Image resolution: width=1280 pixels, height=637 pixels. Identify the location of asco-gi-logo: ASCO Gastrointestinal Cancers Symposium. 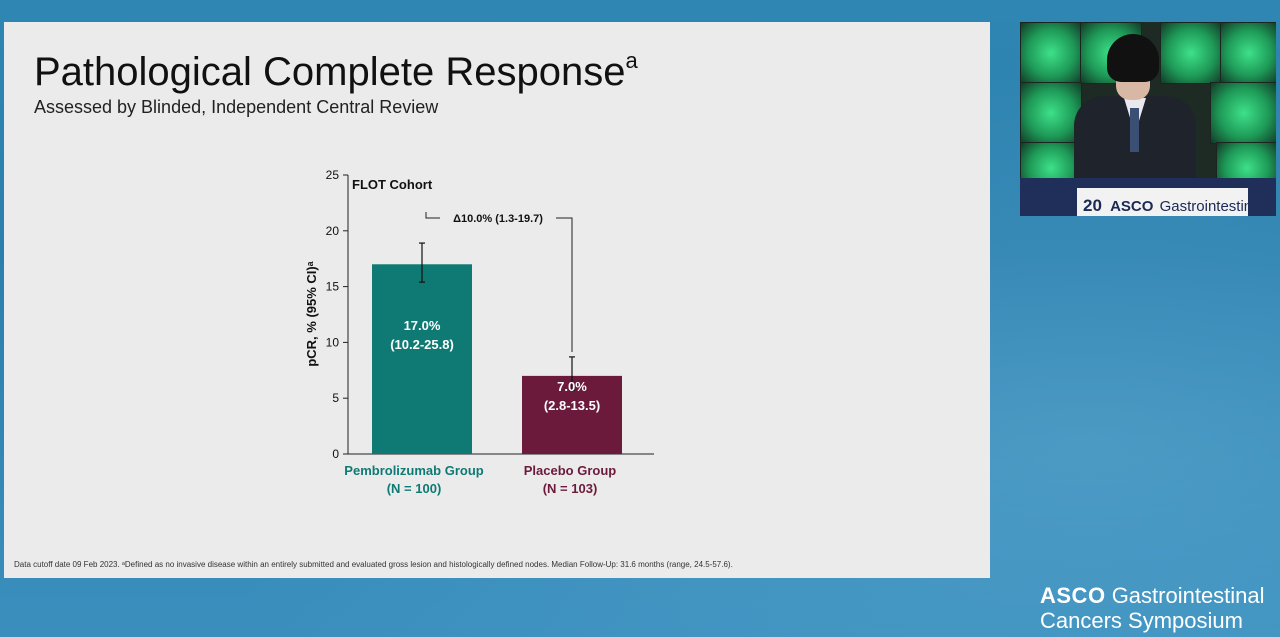
(1152, 608).